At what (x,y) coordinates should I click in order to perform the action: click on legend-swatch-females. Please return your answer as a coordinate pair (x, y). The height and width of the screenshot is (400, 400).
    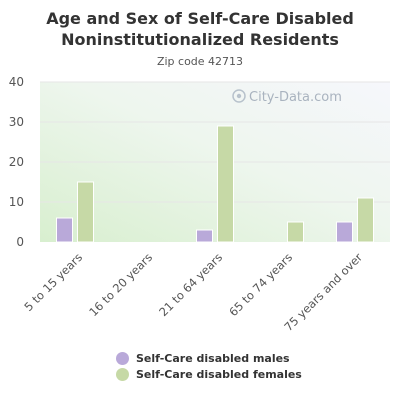
    Looking at the image, I should click on (122, 374).